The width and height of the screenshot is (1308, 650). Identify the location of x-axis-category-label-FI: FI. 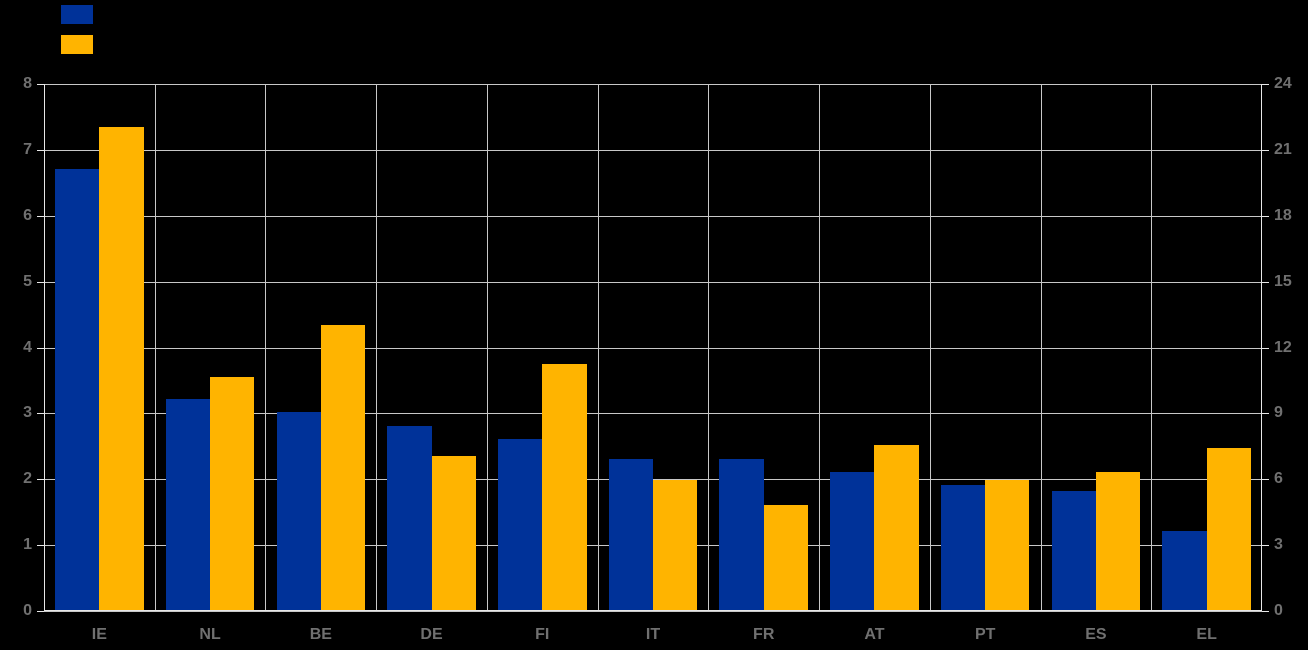
(542, 634).